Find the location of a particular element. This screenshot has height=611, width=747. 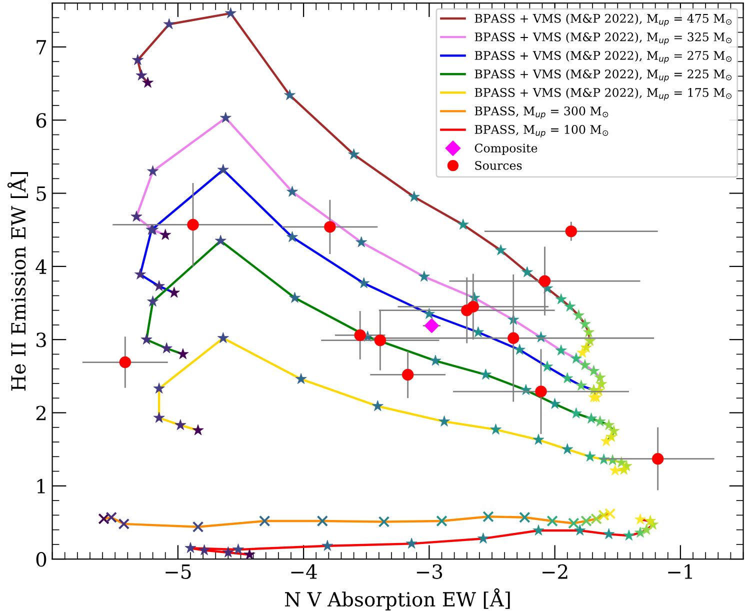

y-tick-label: 4 is located at coordinates (41, 266).